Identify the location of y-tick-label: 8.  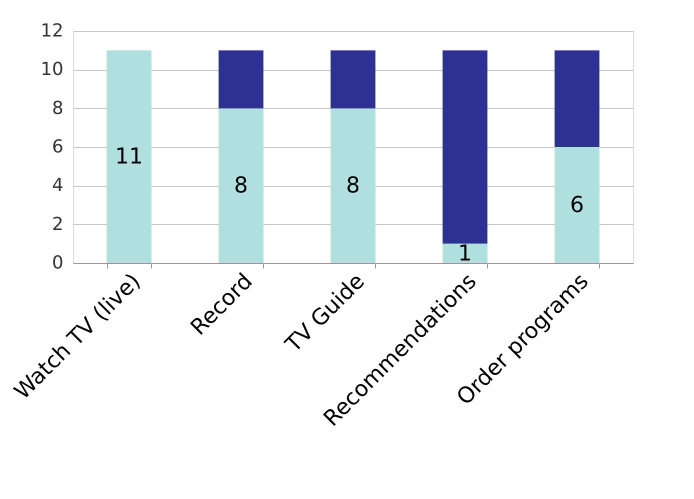
(58, 108).